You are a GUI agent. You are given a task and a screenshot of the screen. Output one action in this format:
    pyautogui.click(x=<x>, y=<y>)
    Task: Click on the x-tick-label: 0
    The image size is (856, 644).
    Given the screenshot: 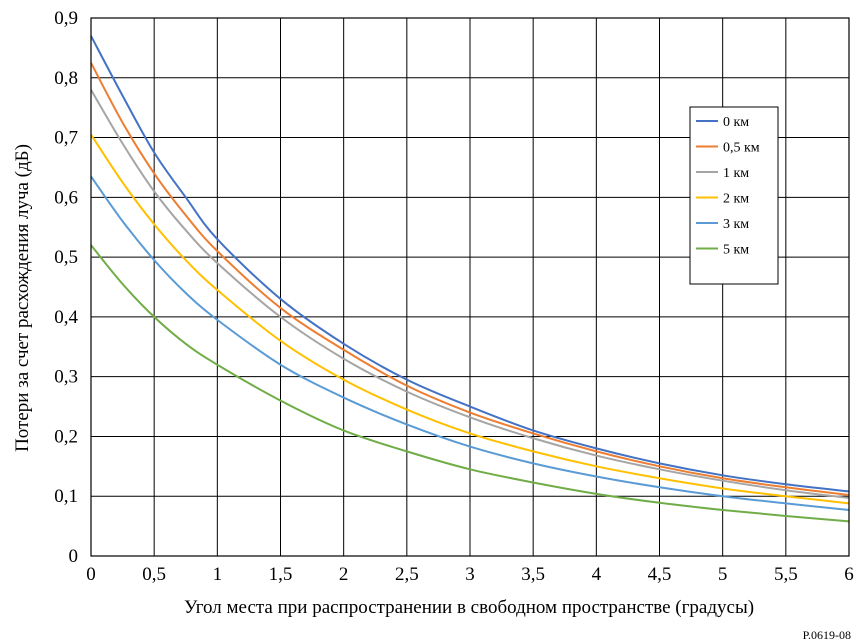 What is the action you would take?
    pyautogui.click(x=91, y=574)
    